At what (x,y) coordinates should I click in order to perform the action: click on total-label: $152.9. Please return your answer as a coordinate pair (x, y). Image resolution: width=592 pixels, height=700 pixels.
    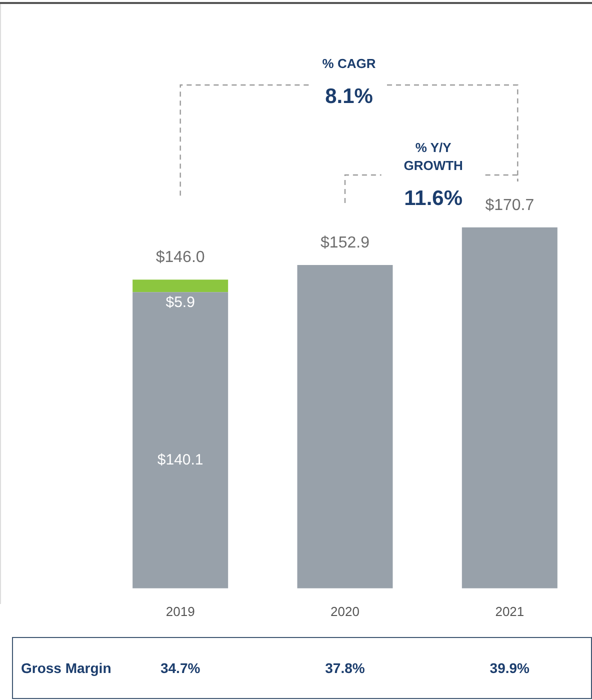
    Looking at the image, I should click on (345, 243).